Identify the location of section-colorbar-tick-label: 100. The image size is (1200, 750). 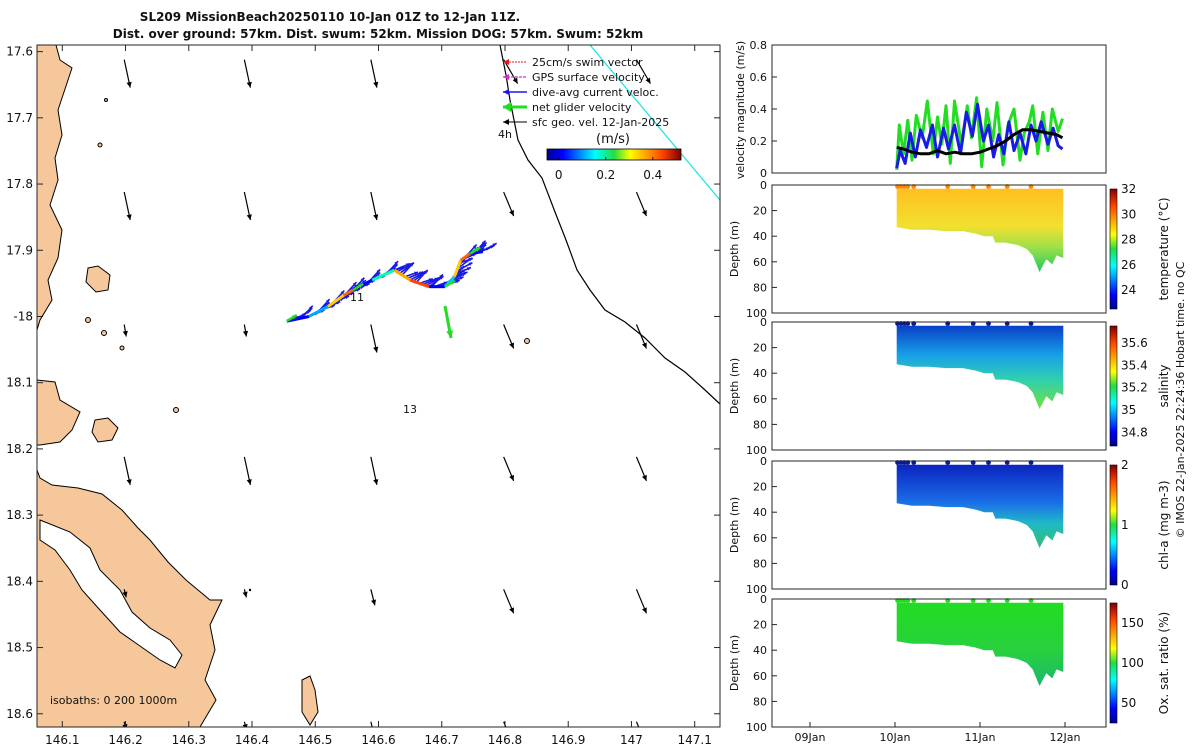
(1132, 663).